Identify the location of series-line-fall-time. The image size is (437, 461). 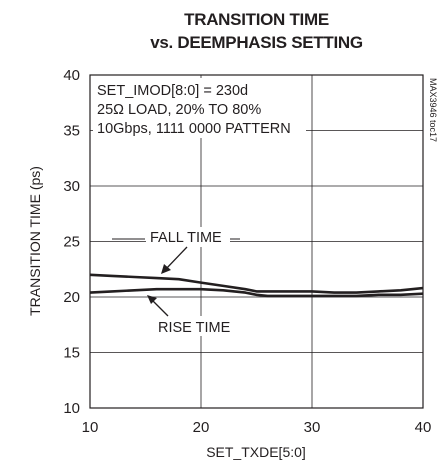
(256, 283).